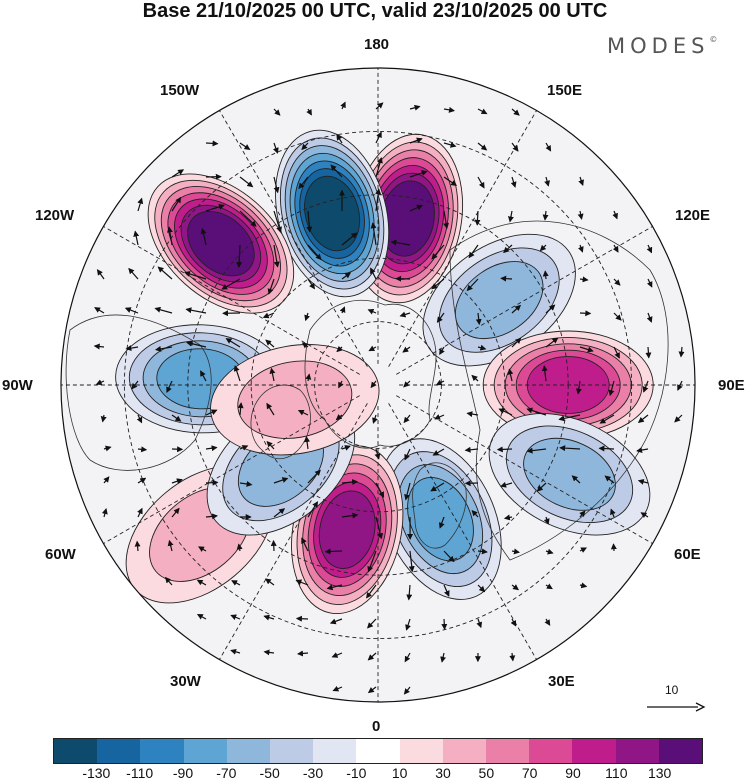  Describe the element at coordinates (561, 681) in the screenshot. I see `lon-label-30e: 30E` at that location.